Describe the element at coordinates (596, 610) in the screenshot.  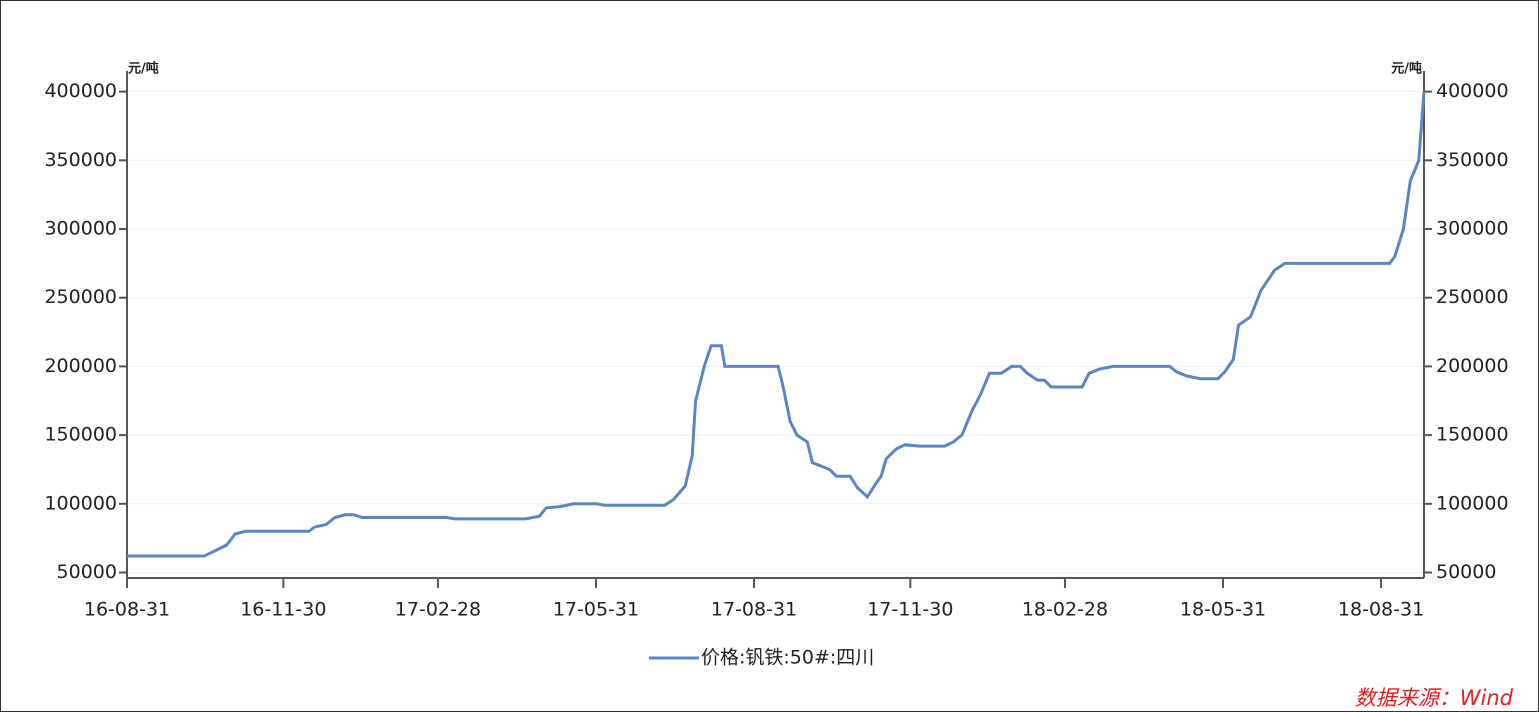
I see `x-tick-label: 17-05-31` at that location.